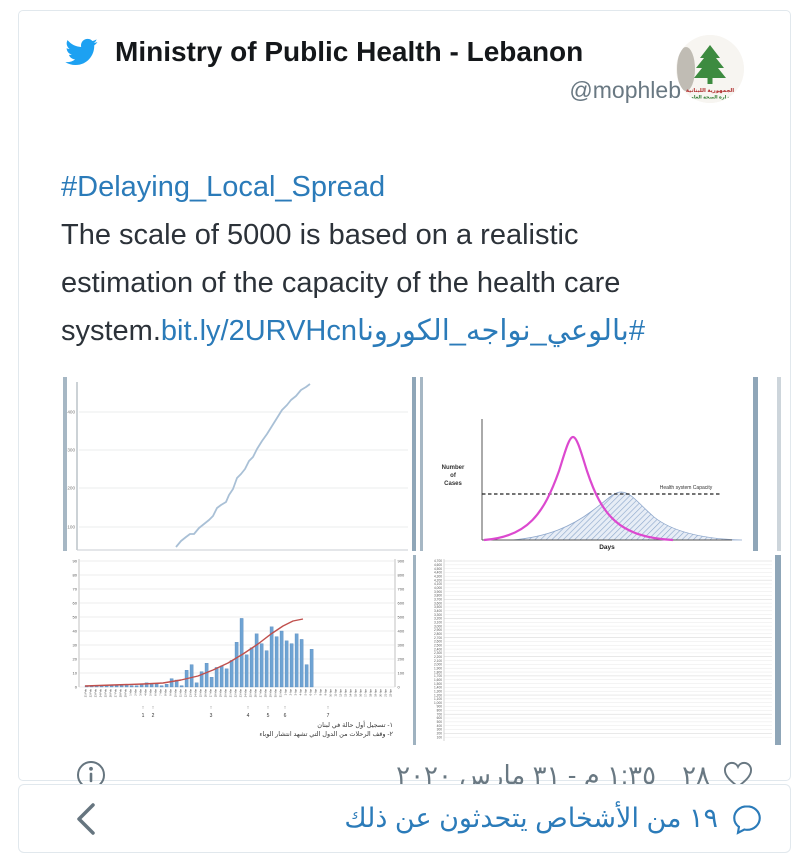 The height and width of the screenshot is (863, 800). I want to click on svg-text: 3,900, so click(438, 592).